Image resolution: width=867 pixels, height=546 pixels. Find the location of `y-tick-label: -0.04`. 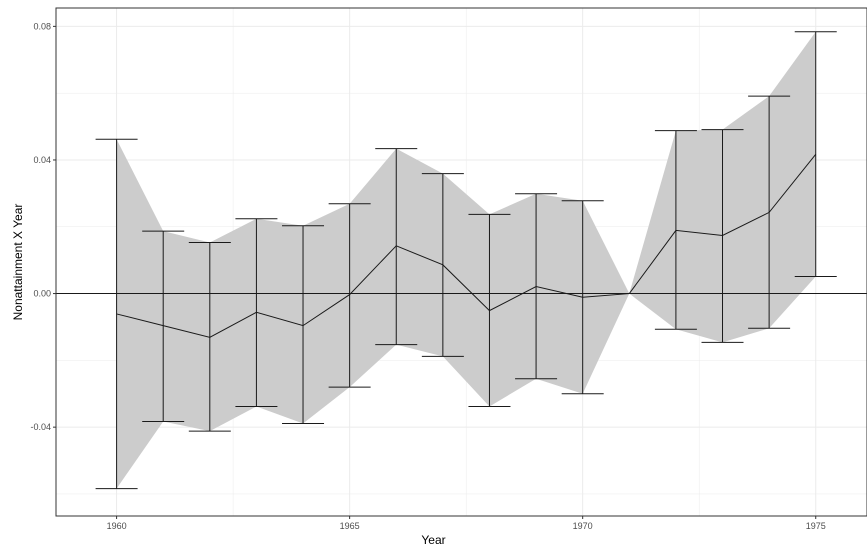

y-tick-label: -0.04 is located at coordinates (40, 427).